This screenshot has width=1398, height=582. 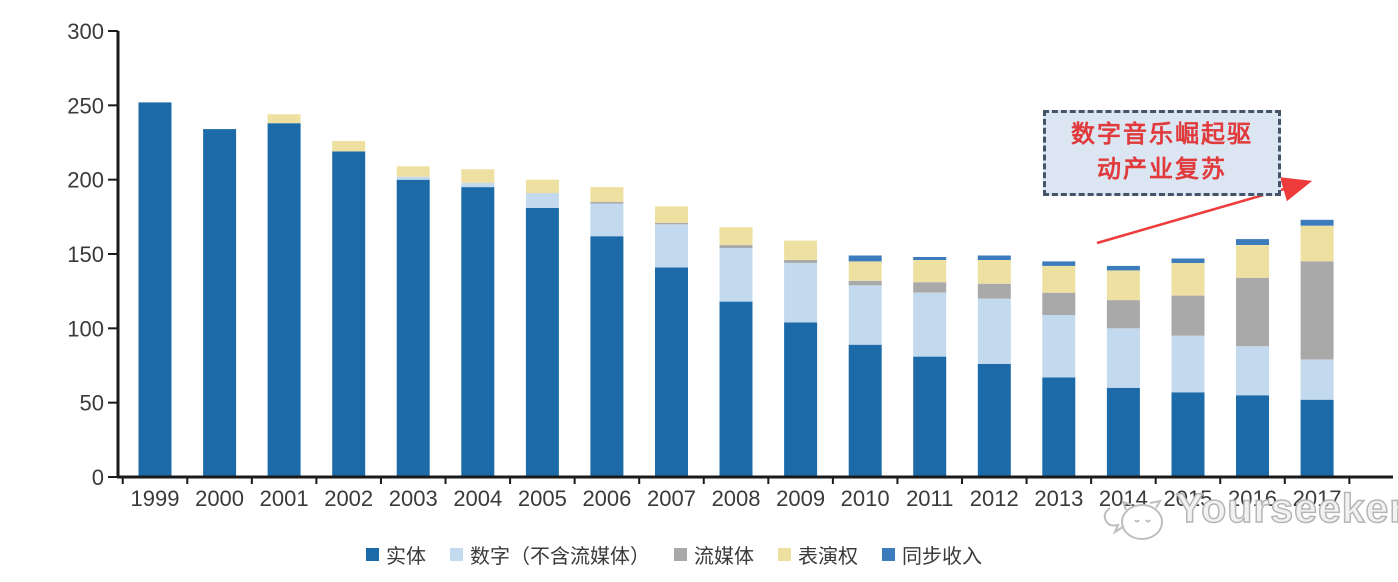 What do you see at coordinates (736, 498) in the screenshot?
I see `x-tick-label-2008: 2008` at bounding box center [736, 498].